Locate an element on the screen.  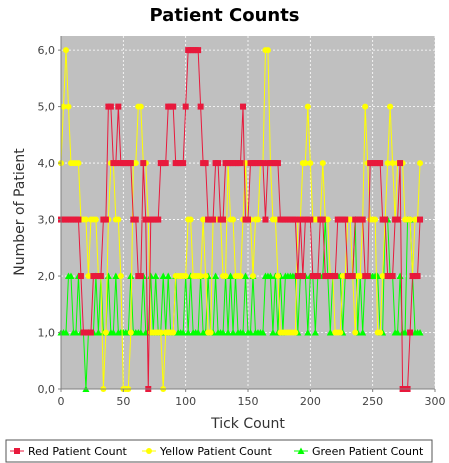
x-tick-label: 300 is located at coordinates (435, 401).